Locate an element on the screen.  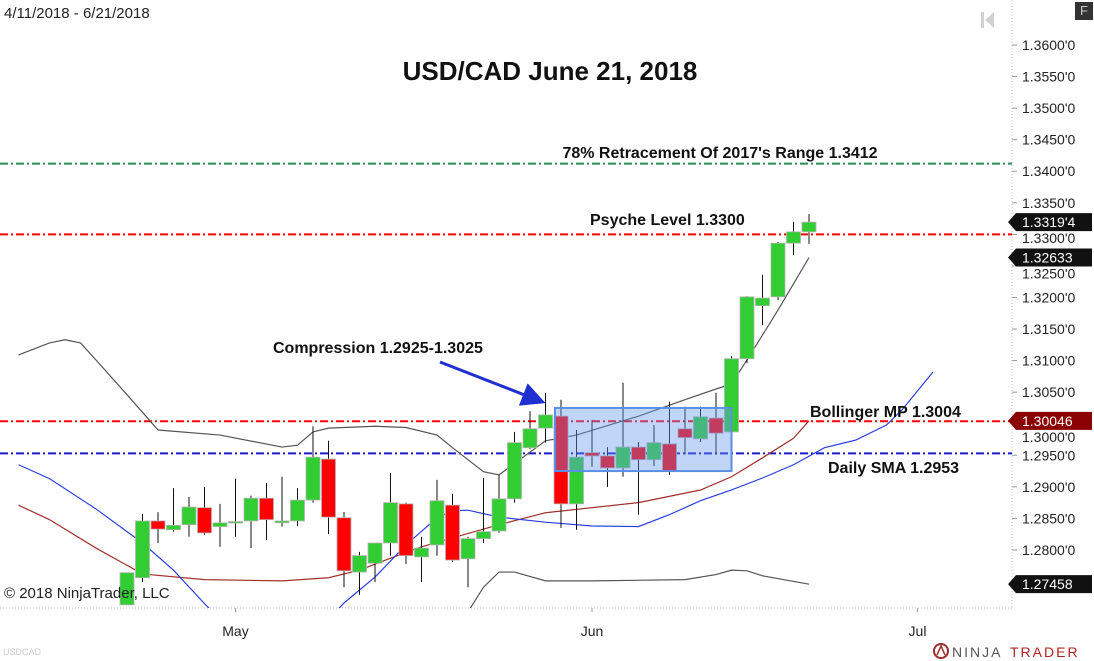
date-range-label: 4/11/2018 - 6/21/2018 is located at coordinates (77, 13).